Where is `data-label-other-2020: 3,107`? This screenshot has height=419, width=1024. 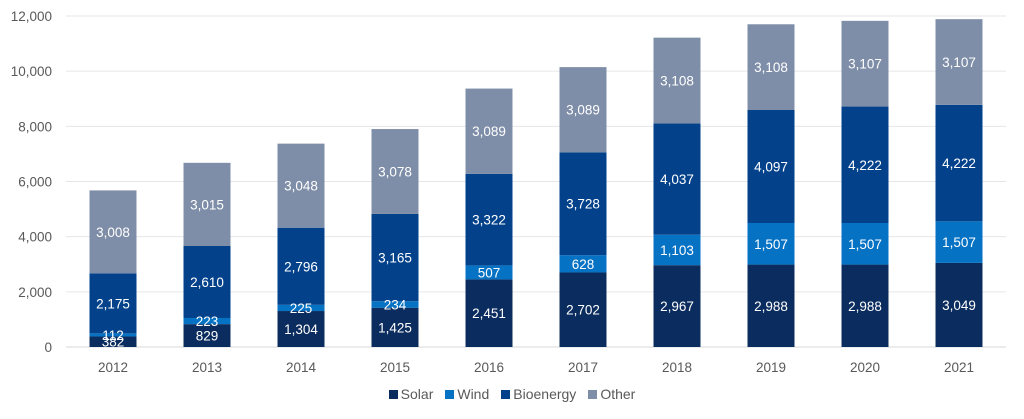 data-label-other-2020: 3,107 is located at coordinates (865, 64).